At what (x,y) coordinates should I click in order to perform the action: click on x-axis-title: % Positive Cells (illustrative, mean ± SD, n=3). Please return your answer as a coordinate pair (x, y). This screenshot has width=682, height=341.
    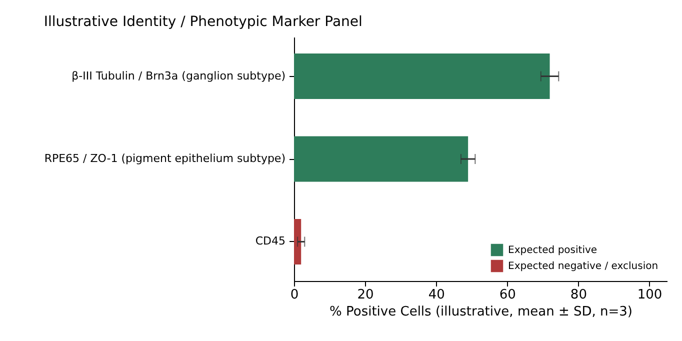
    Looking at the image, I should click on (481, 312).